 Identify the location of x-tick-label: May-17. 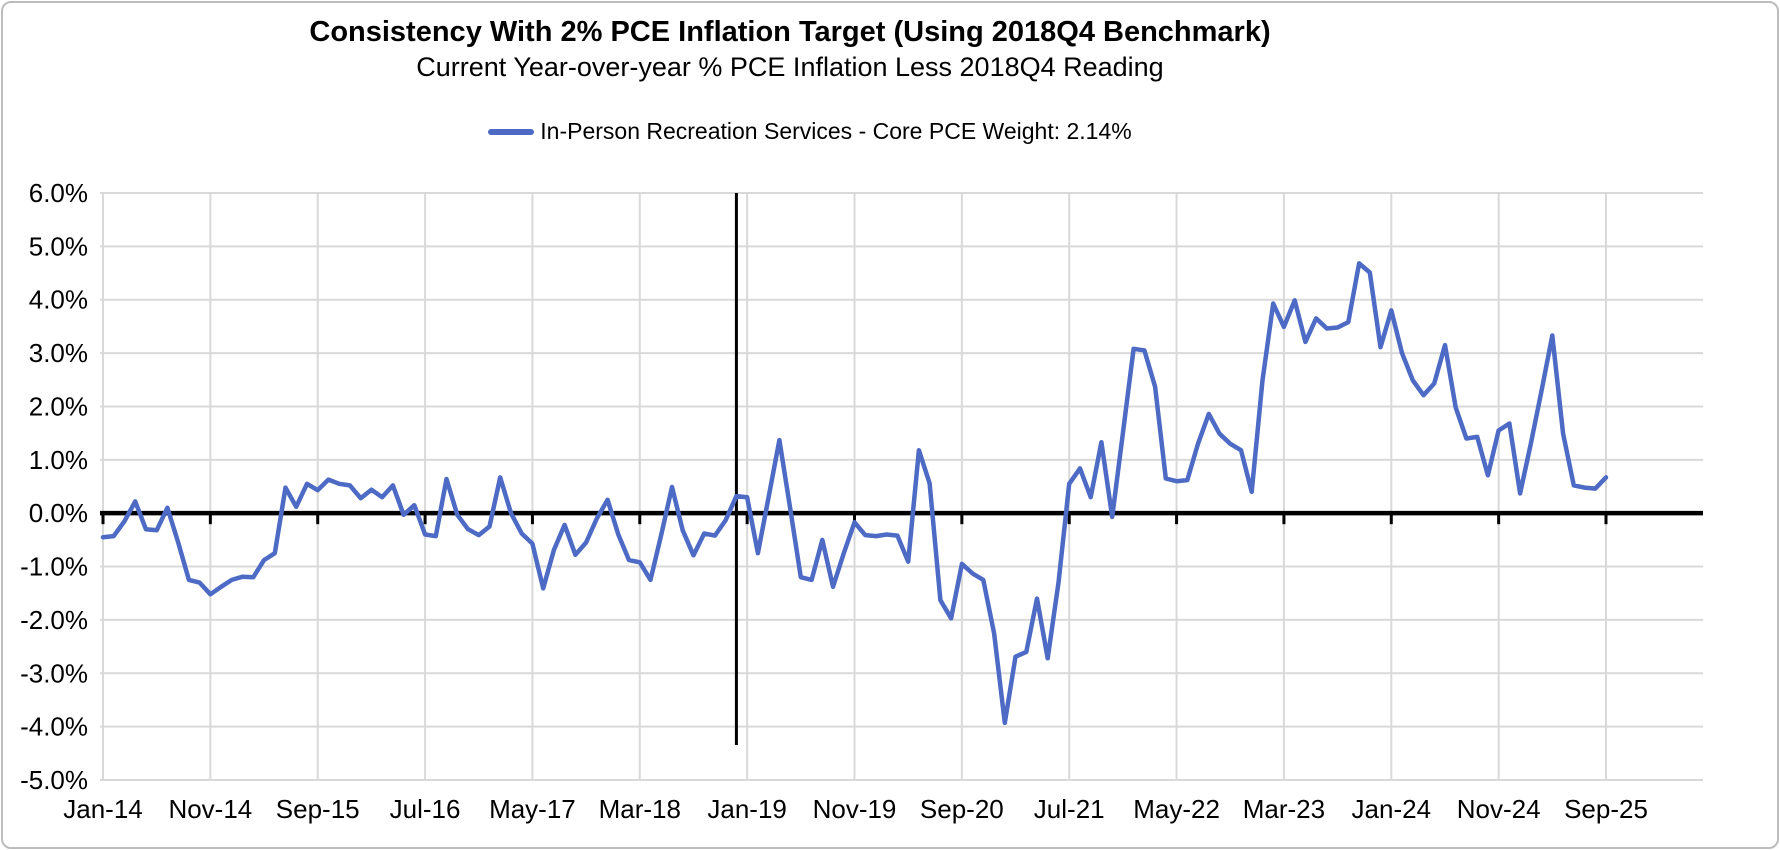
(532, 809).